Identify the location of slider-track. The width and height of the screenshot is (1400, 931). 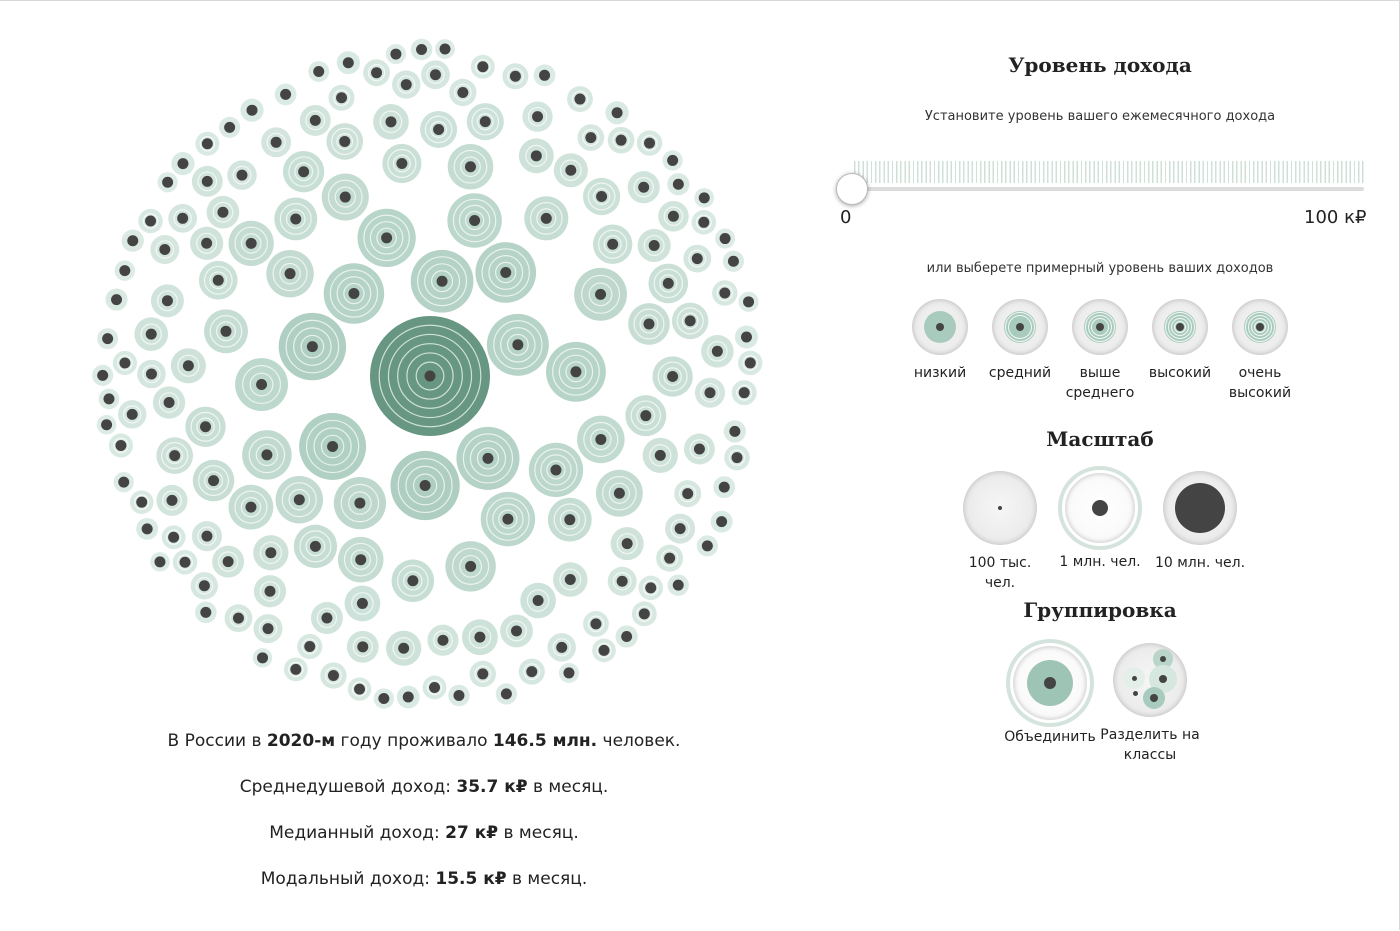
(1108, 189).